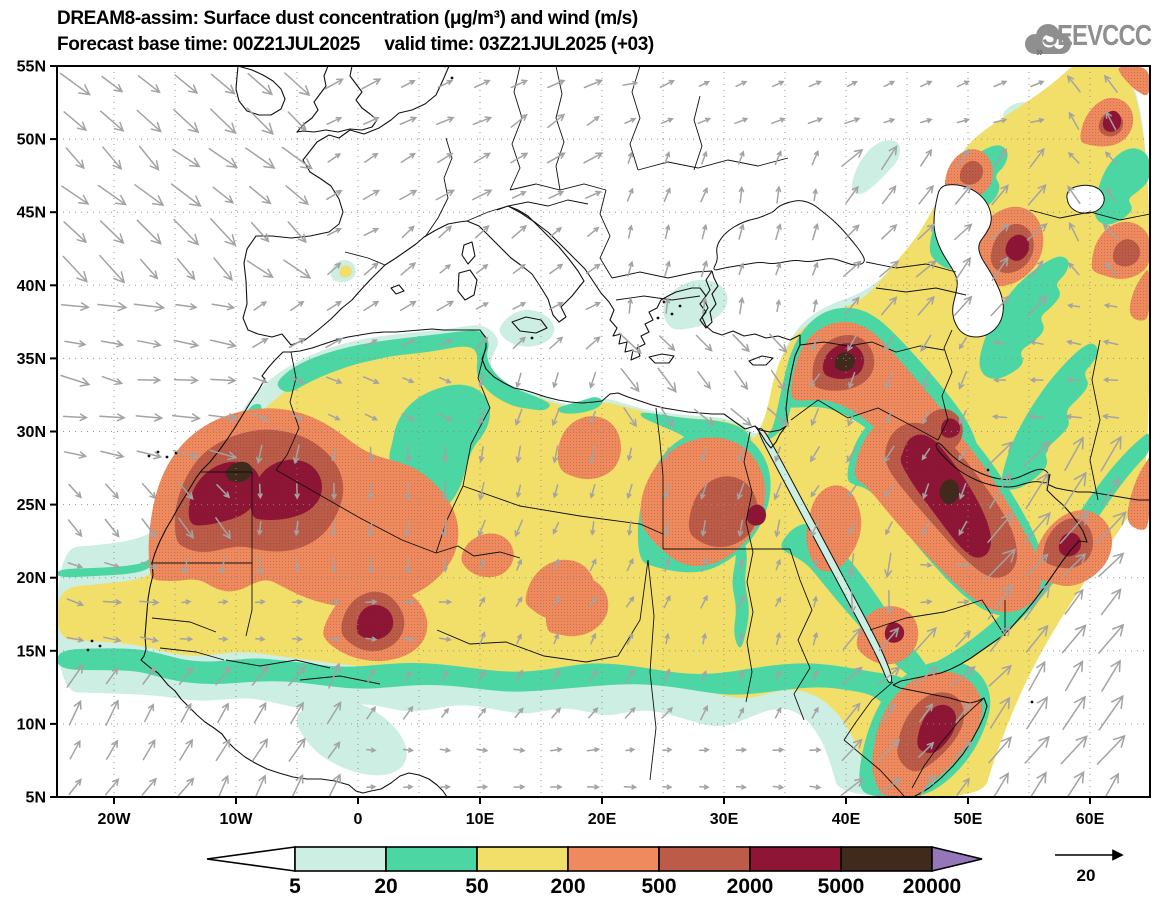 This screenshot has width=1165, height=907. What do you see at coordinates (340, 859) in the screenshot?
I see `colorbar-cell` at bounding box center [340, 859].